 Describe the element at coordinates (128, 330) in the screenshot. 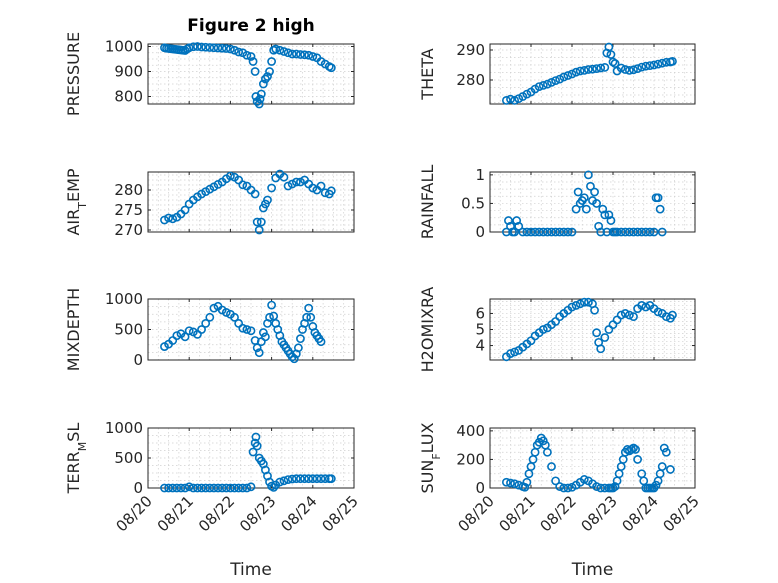

I see `y-tick-label: 500` at that location.